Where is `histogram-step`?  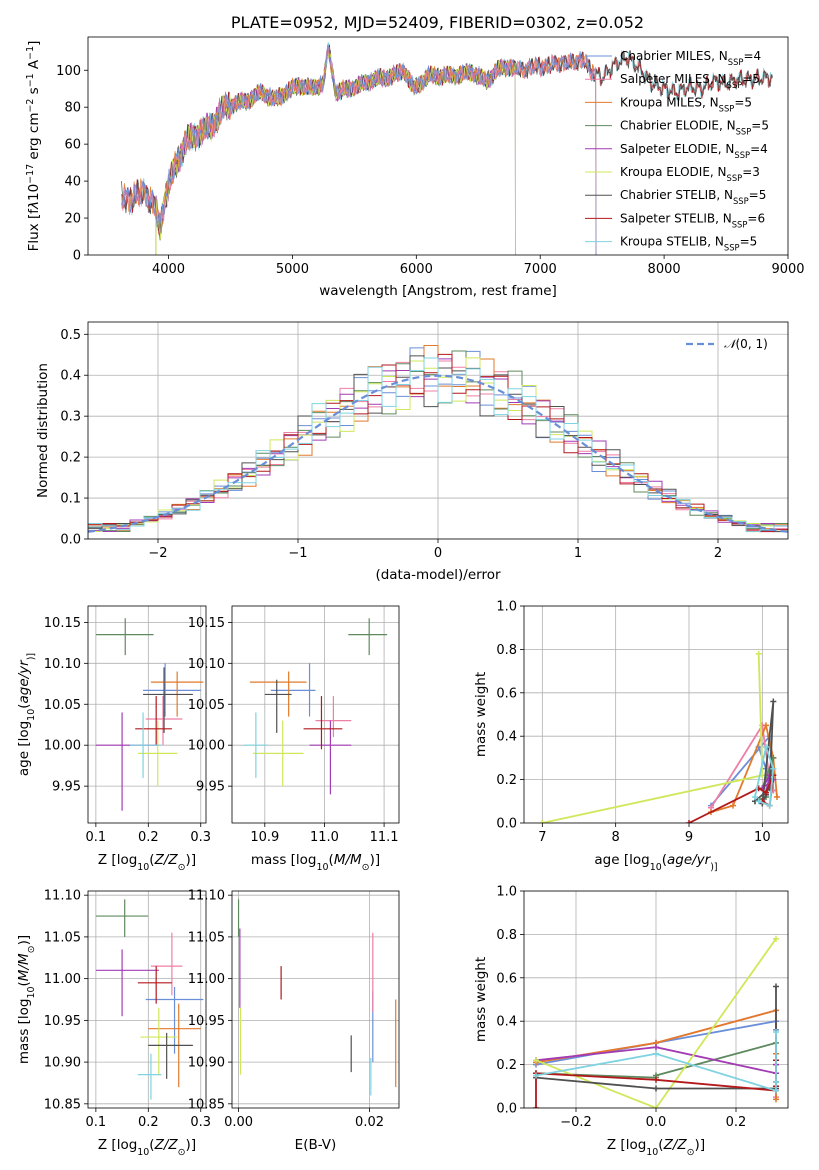
histogram-step is located at coordinates (438, 448).